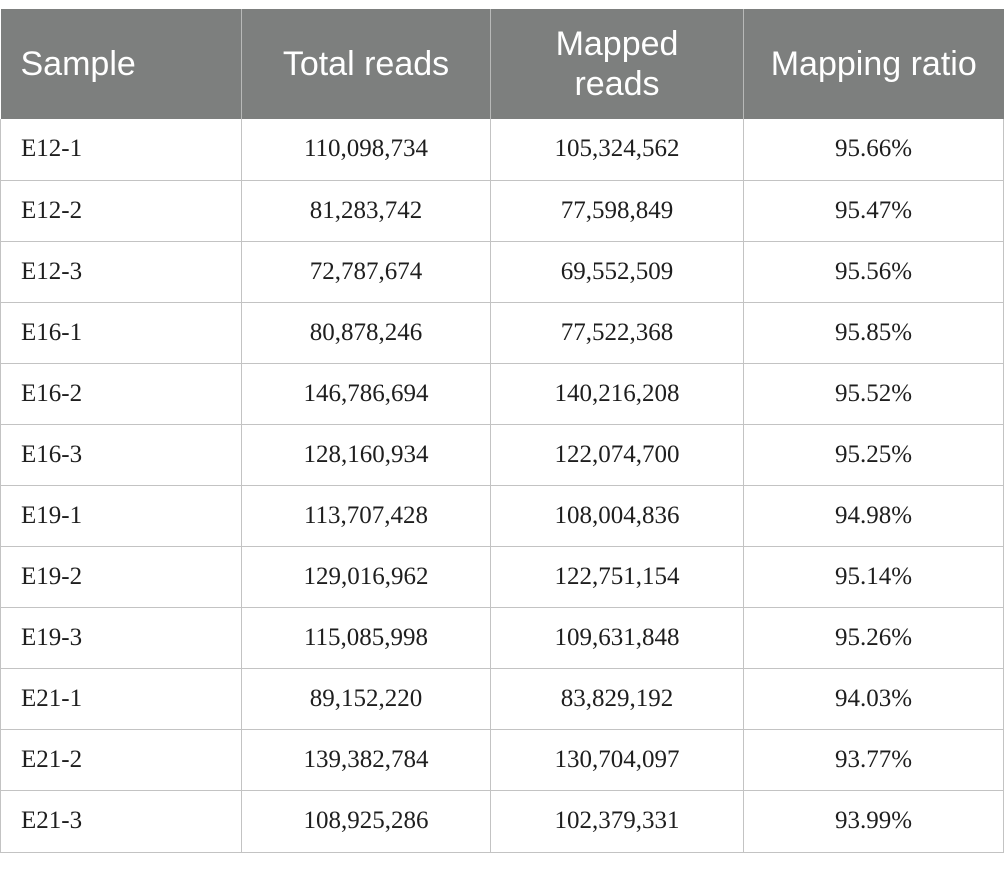 The image size is (1005, 874). What do you see at coordinates (366, 455) in the screenshot?
I see `cell-total-reads: 128,160,934` at bounding box center [366, 455].